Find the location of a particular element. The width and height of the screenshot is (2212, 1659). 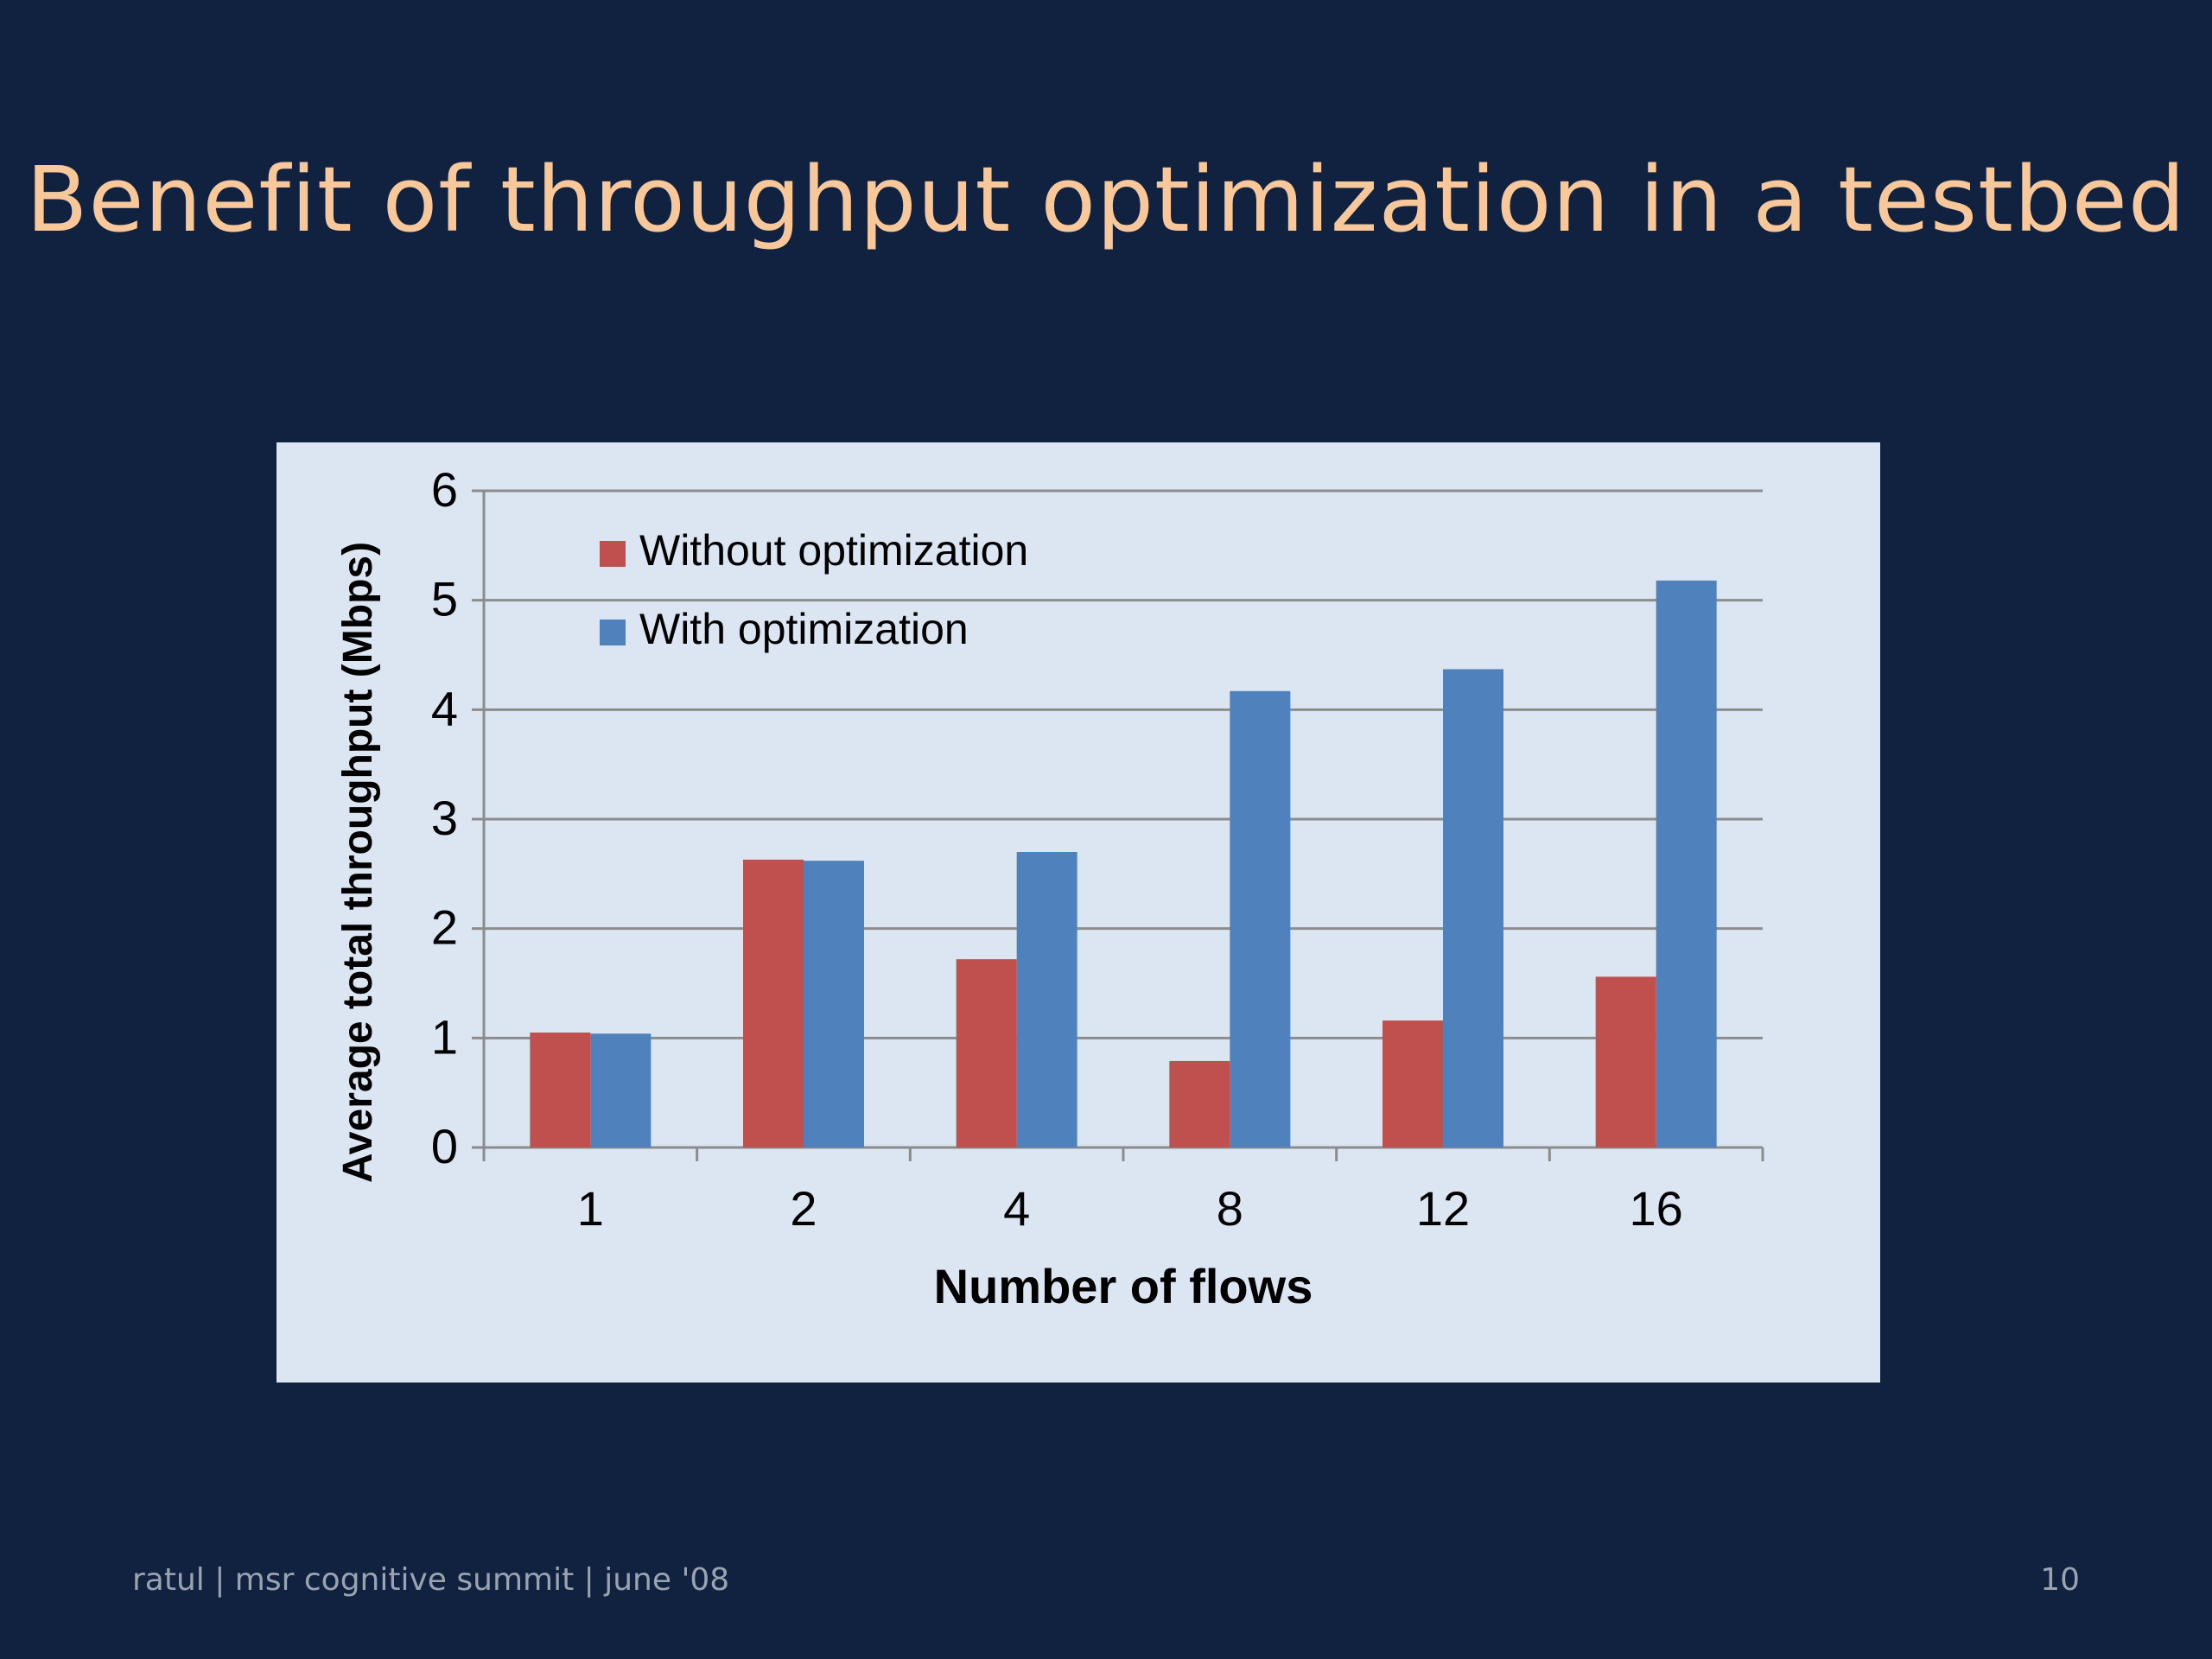

y-tick-label: 5 is located at coordinates (444, 599).